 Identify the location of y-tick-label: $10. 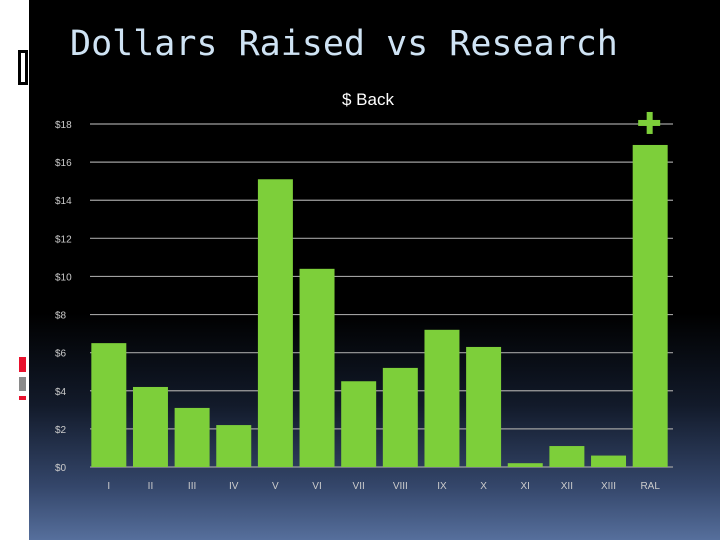
(63, 277).